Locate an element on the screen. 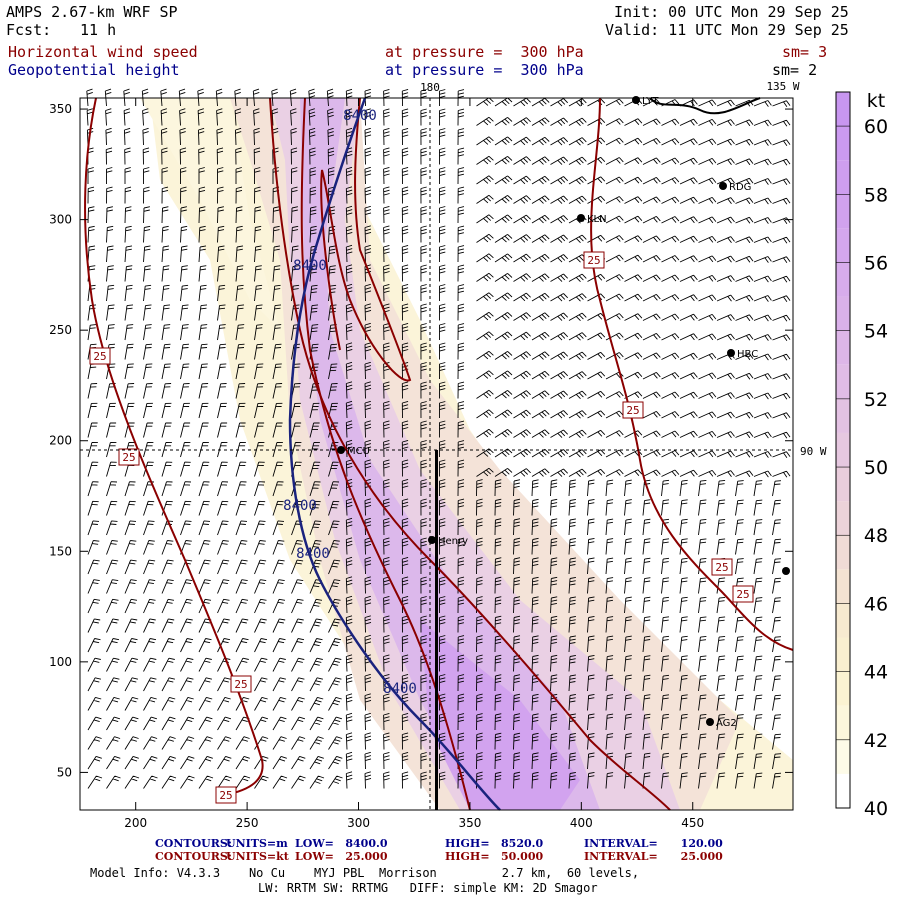 This screenshot has width=900, height=900. contours1-interval: INTERVAL= 120.00 is located at coordinates (653, 843).